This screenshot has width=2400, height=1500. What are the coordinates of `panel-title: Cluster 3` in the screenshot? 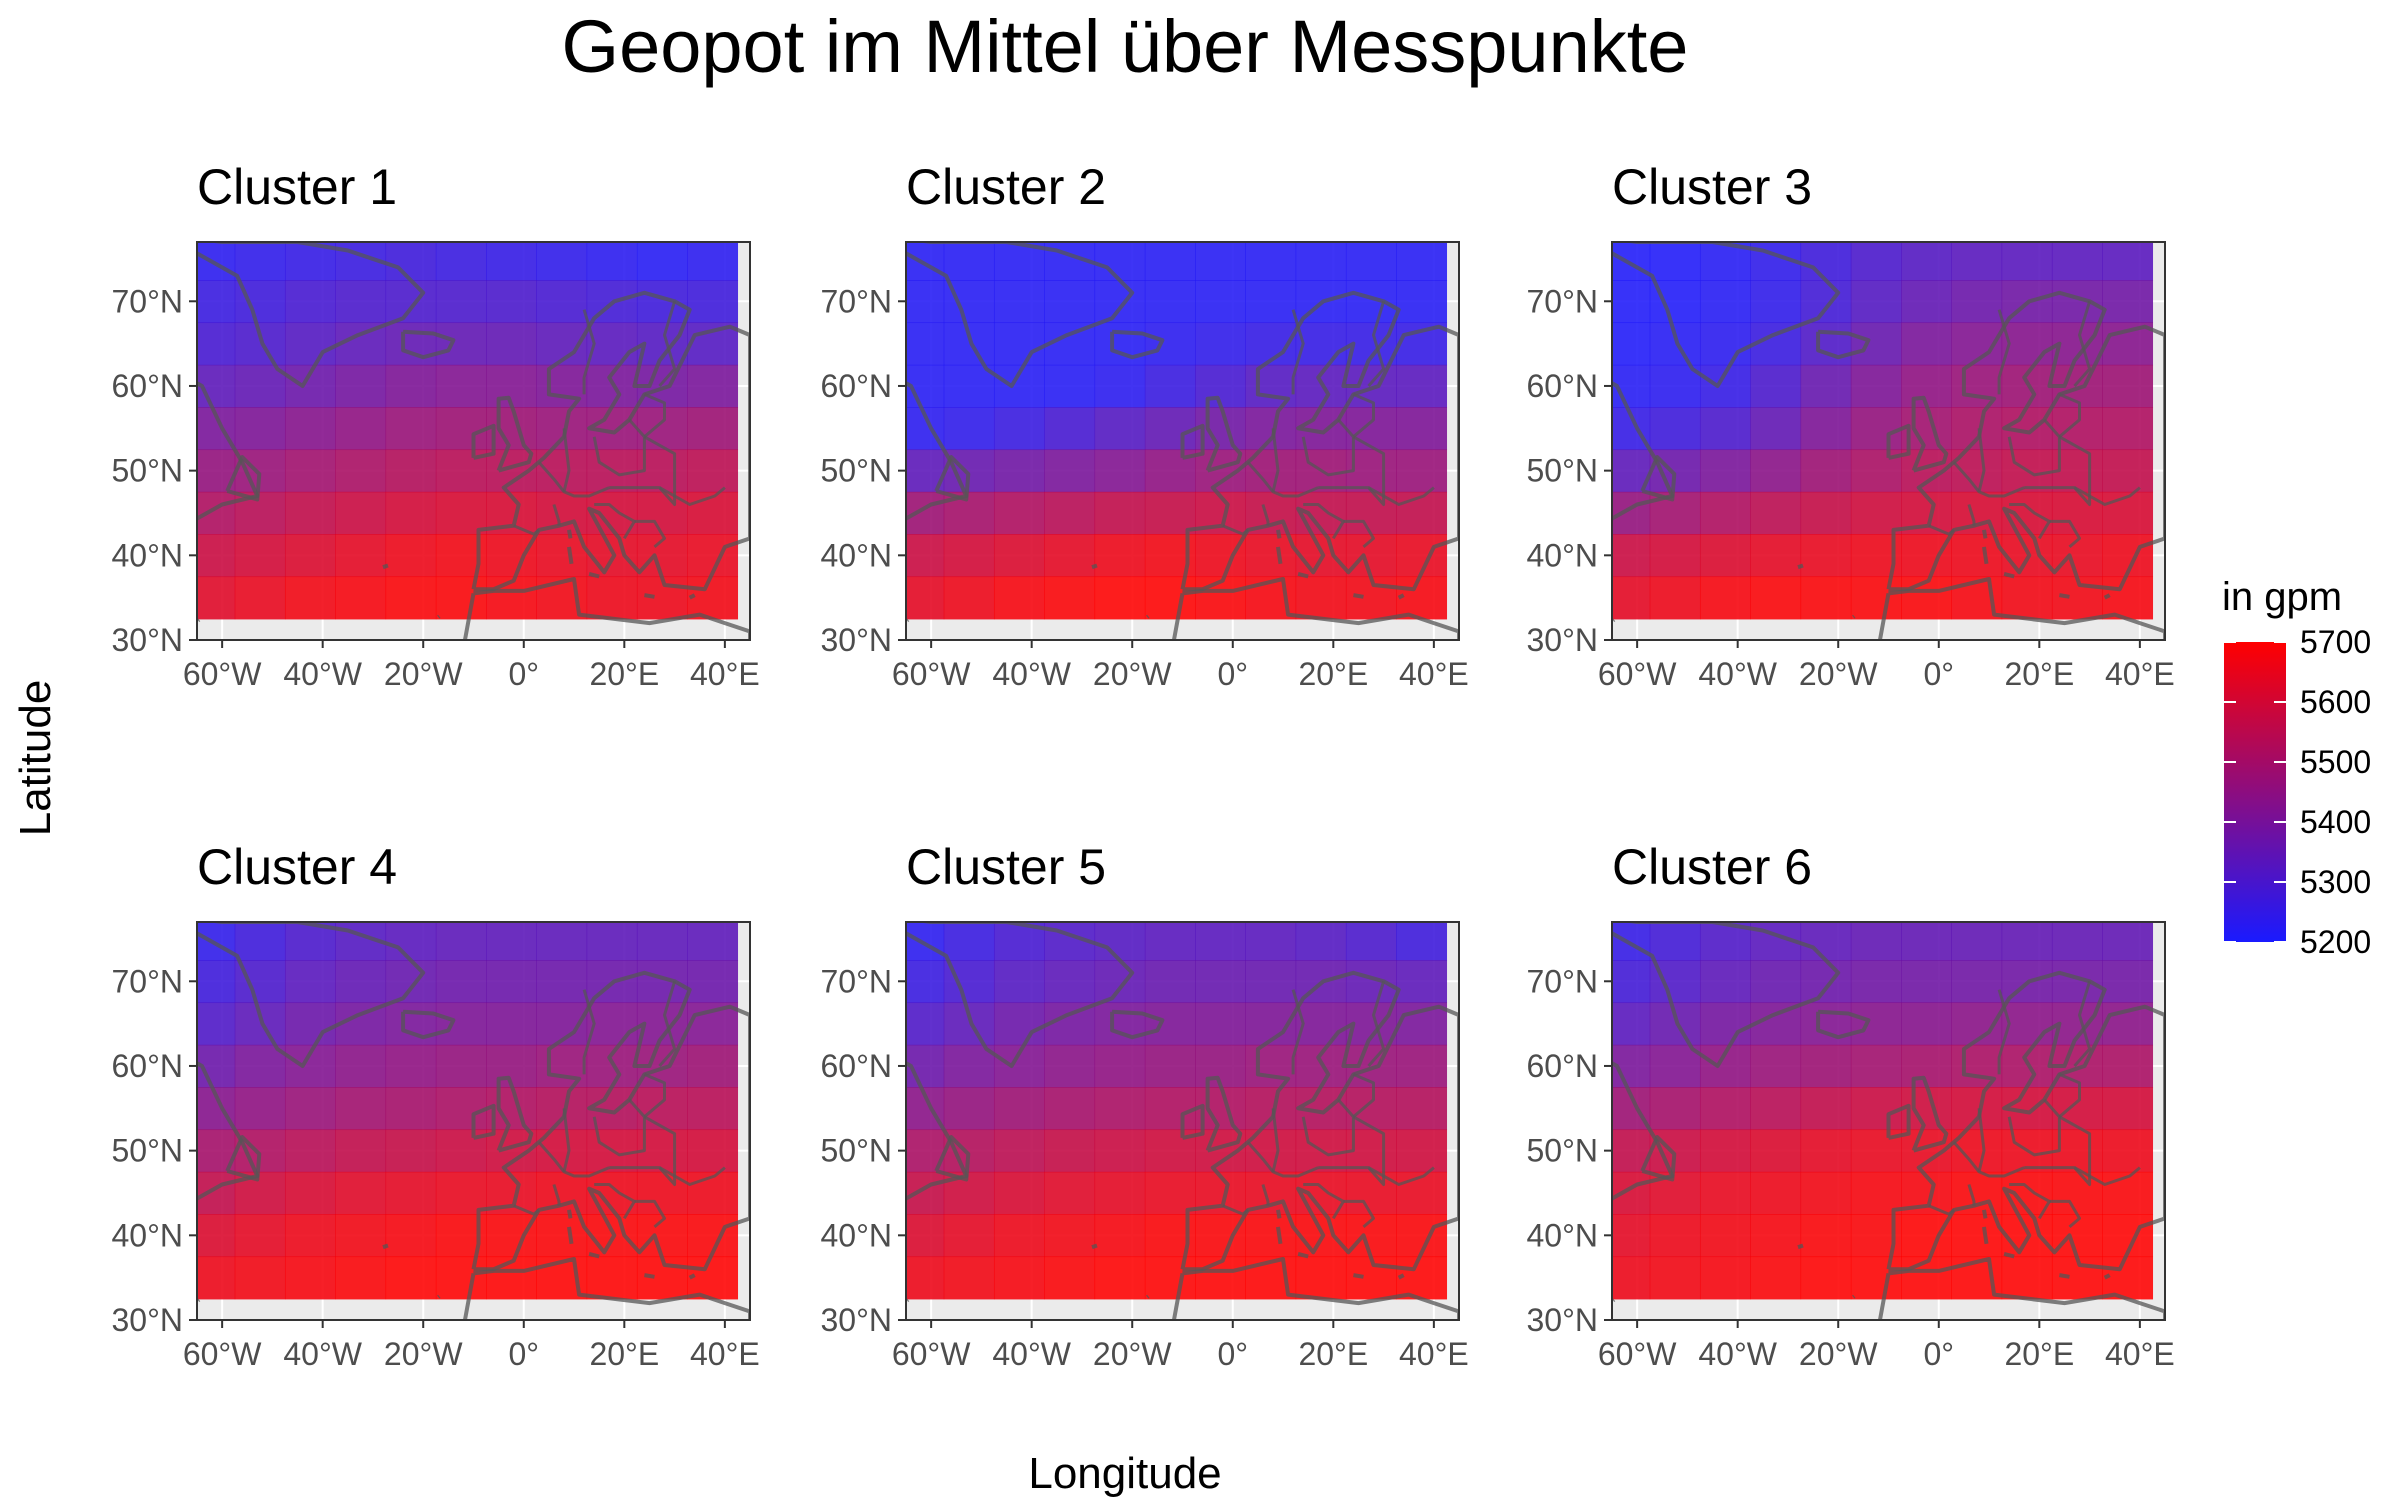 It's located at (1712, 187).